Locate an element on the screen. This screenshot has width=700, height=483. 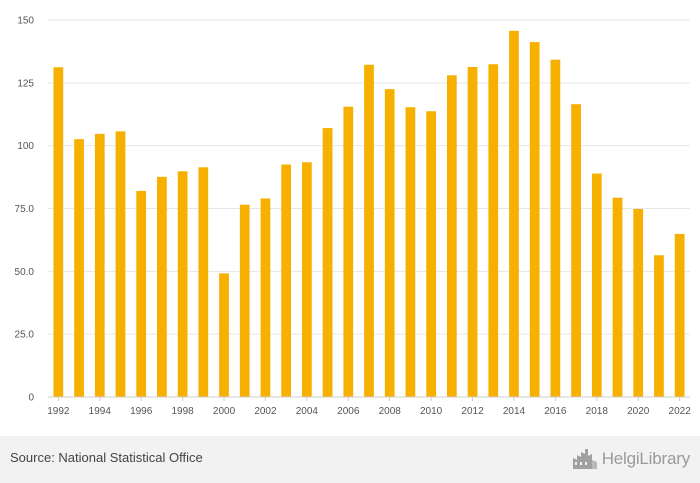
y-tick-label: 0 is located at coordinates (31, 398).